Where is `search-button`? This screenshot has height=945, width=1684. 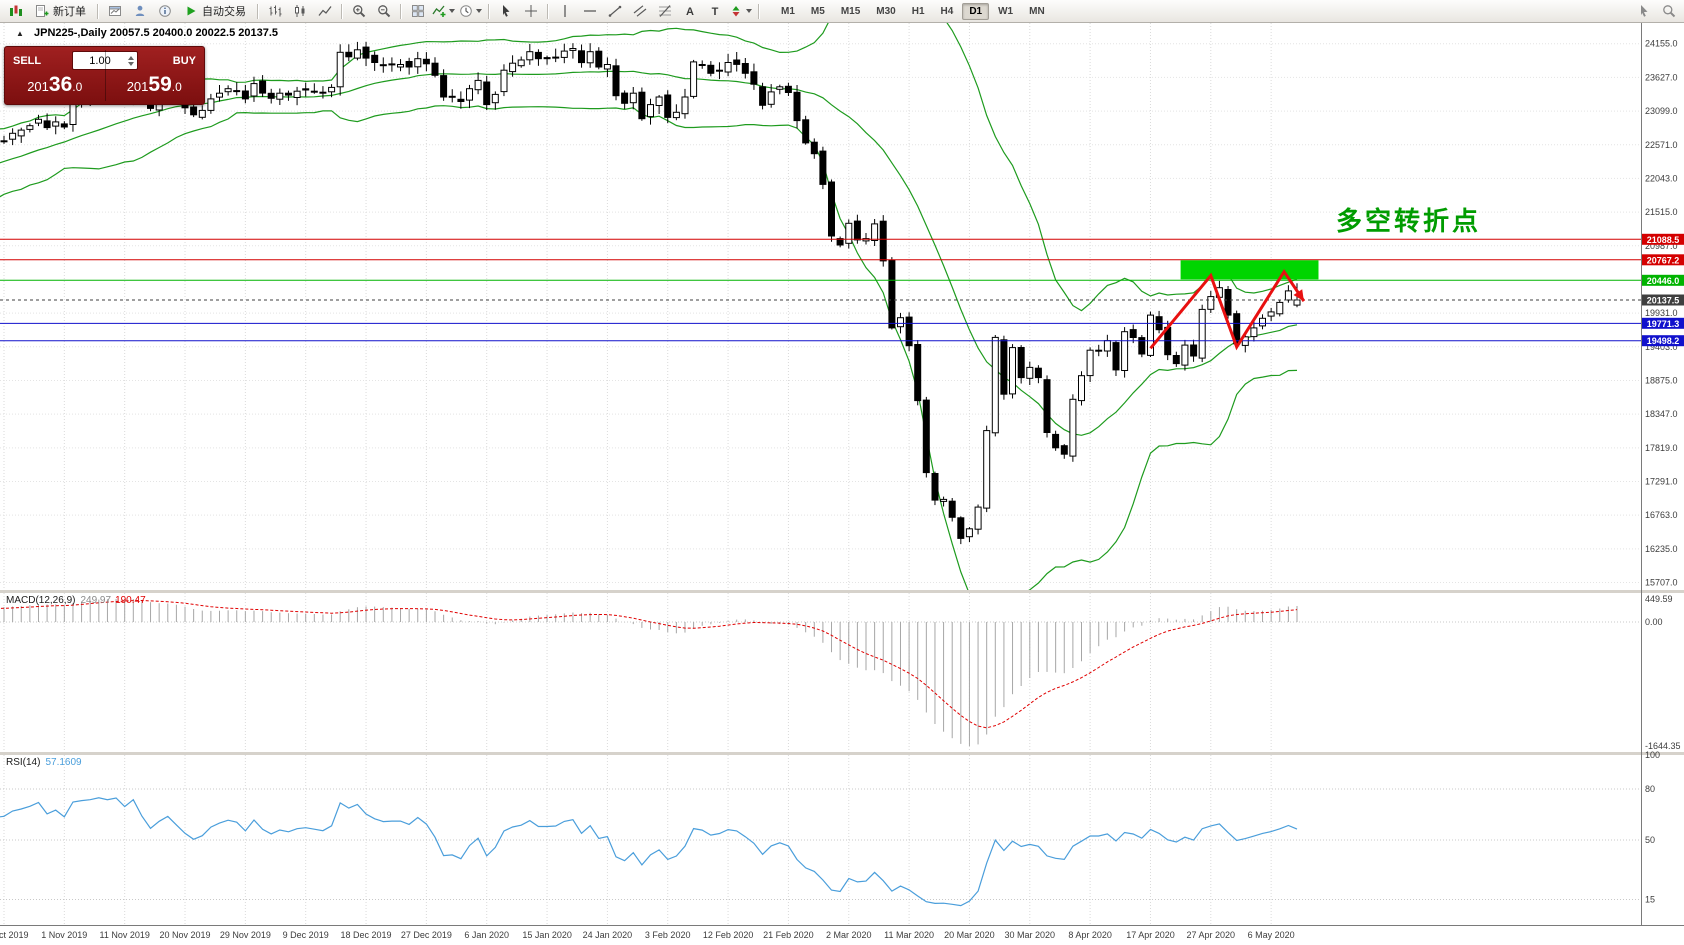 search-button is located at coordinates (1668, 11).